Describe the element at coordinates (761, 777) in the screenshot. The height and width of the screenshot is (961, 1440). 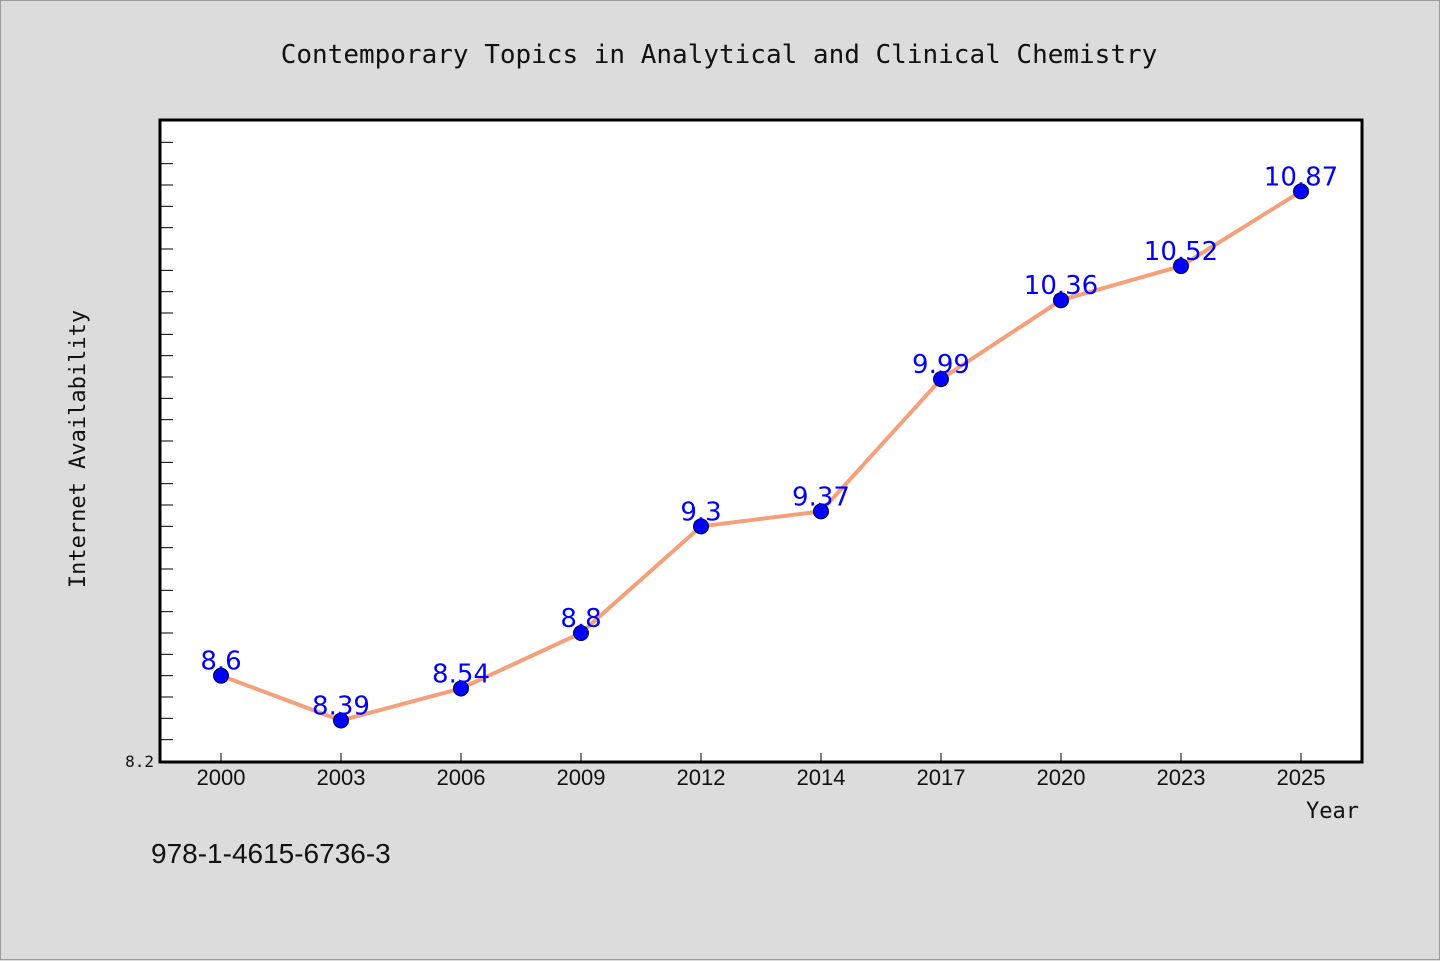
I see `x-axis-tick-labels: 2000 2003 2006 2009 2012 2014 2017 2020 2023 2025` at that location.